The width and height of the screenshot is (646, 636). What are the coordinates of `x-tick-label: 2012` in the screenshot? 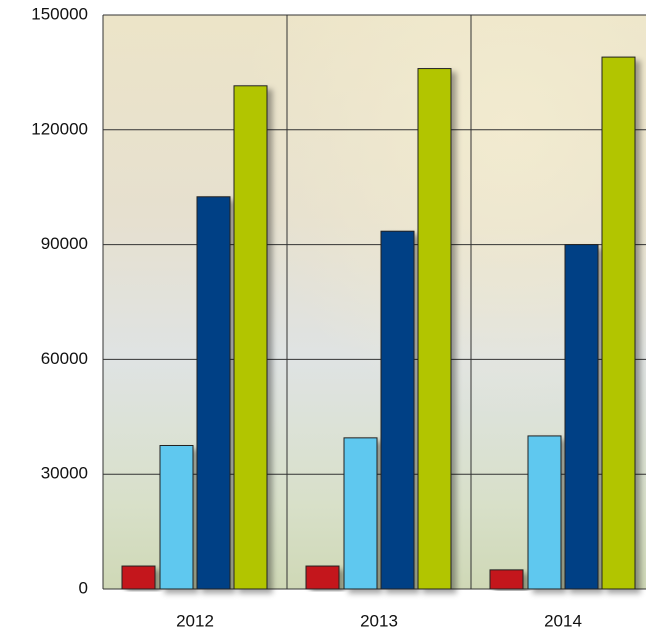 It's located at (195, 620).